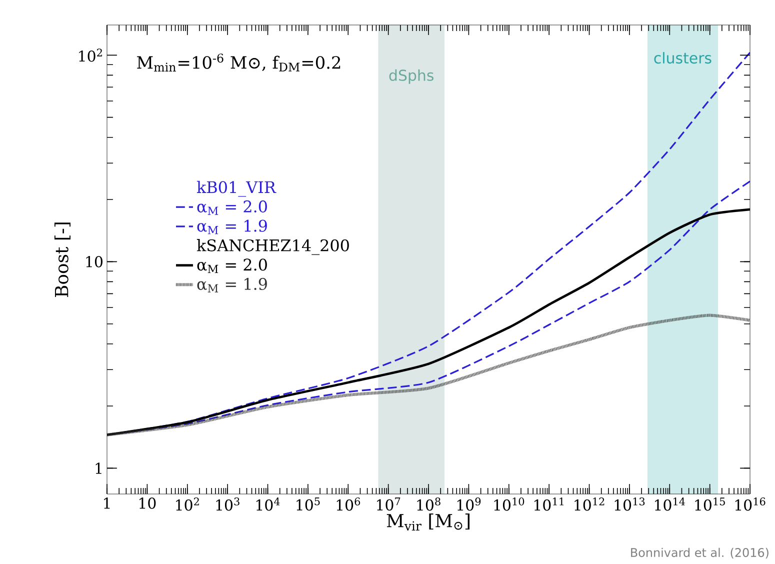  Describe the element at coordinates (710, 504) in the screenshot. I see `x-tick-label: 10$^{15}$` at that location.